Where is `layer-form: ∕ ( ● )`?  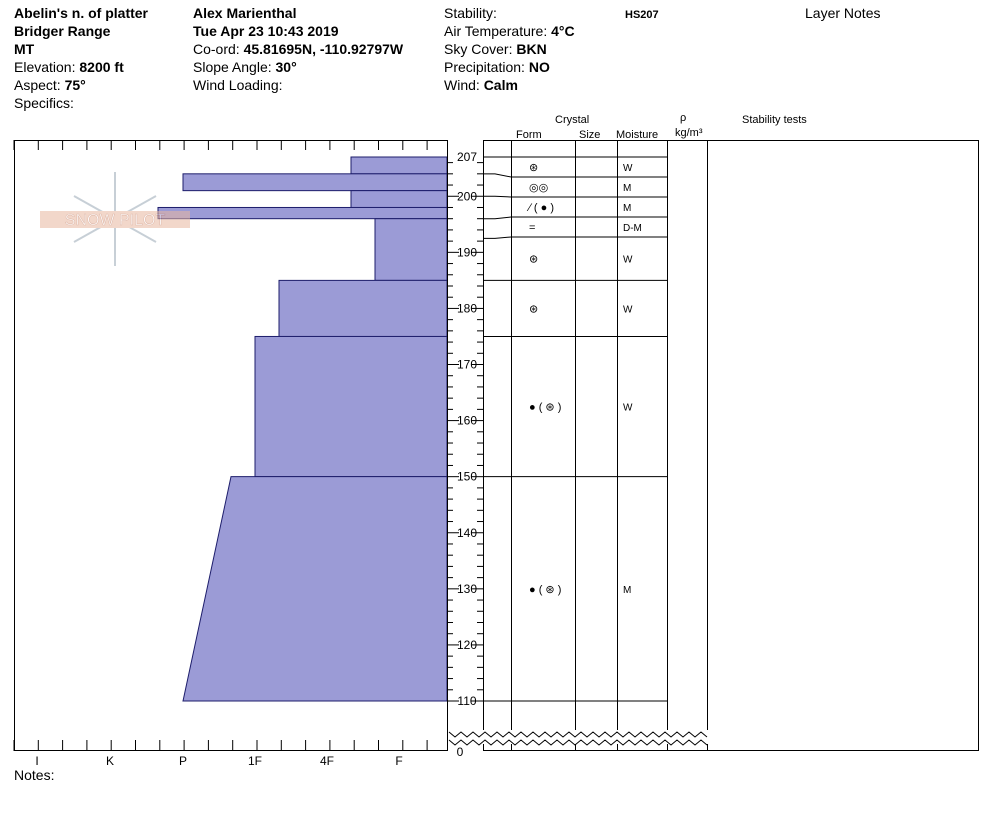 layer-form: ∕ ( ● ) is located at coordinates (540, 208).